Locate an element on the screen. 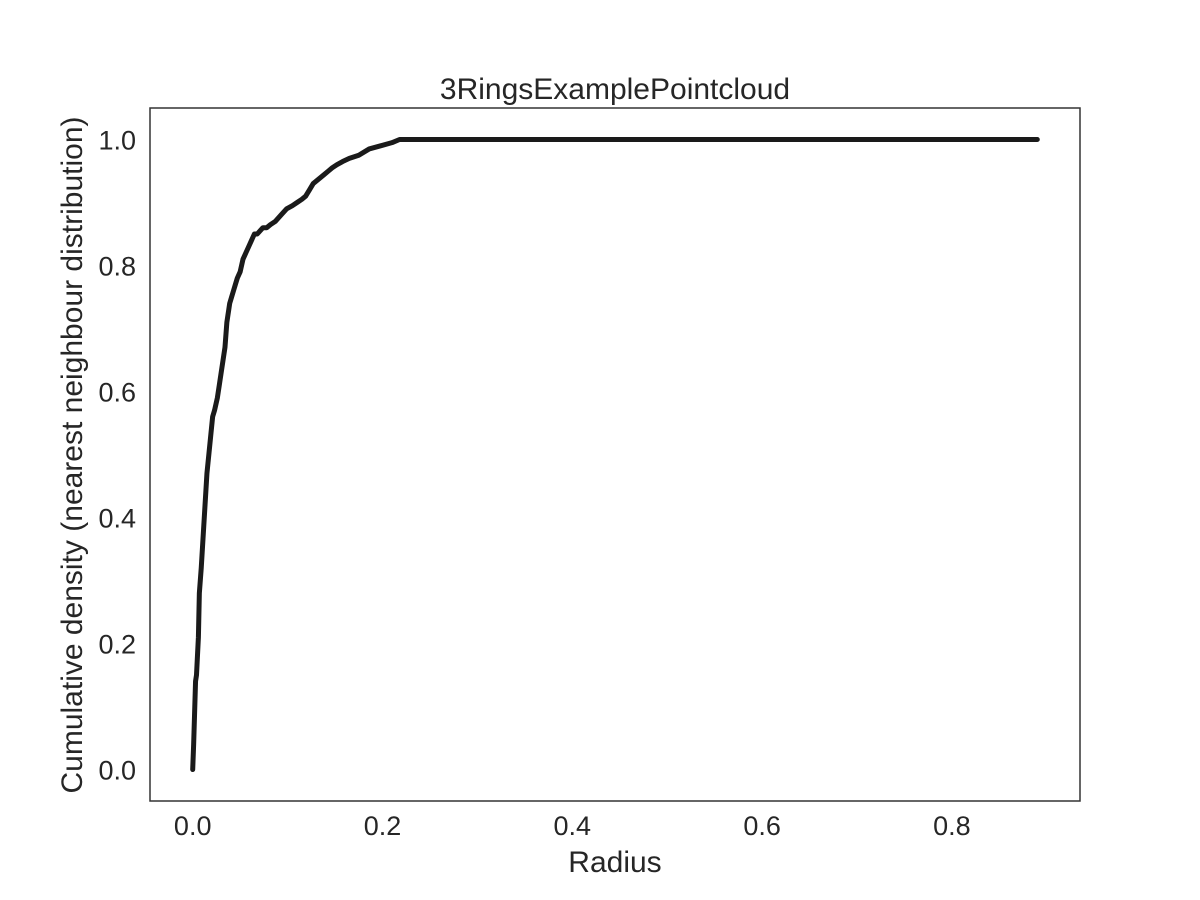 Image resolution: width=1200 pixels, height=900 pixels. x-tick-label: 0.2 is located at coordinates (383, 826).